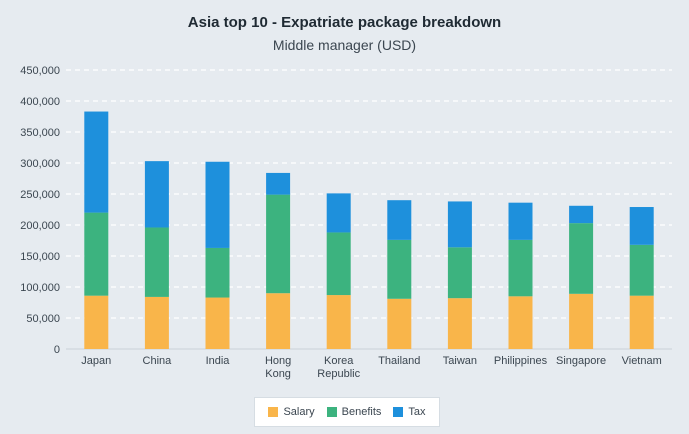 Image resolution: width=689 pixels, height=434 pixels. What do you see at coordinates (331, 412) in the screenshot?
I see `legend-swatch-benefits` at bounding box center [331, 412].